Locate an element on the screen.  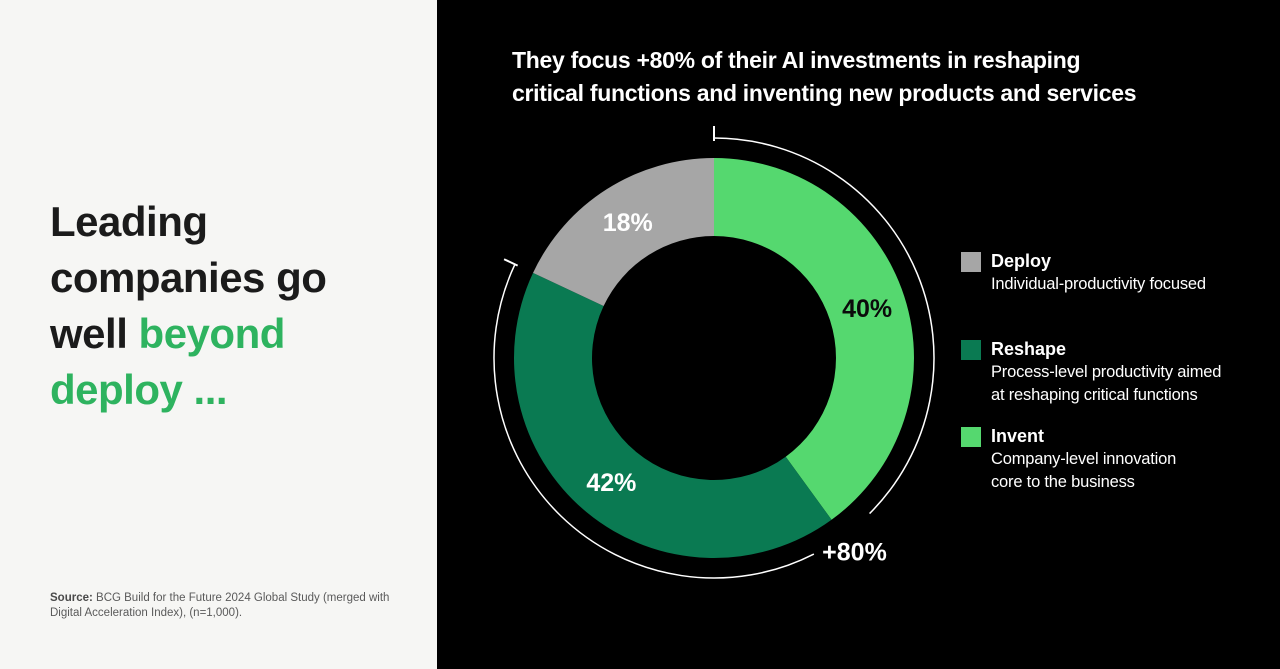
headline-line-3: well beyond is located at coordinates (230, 334).